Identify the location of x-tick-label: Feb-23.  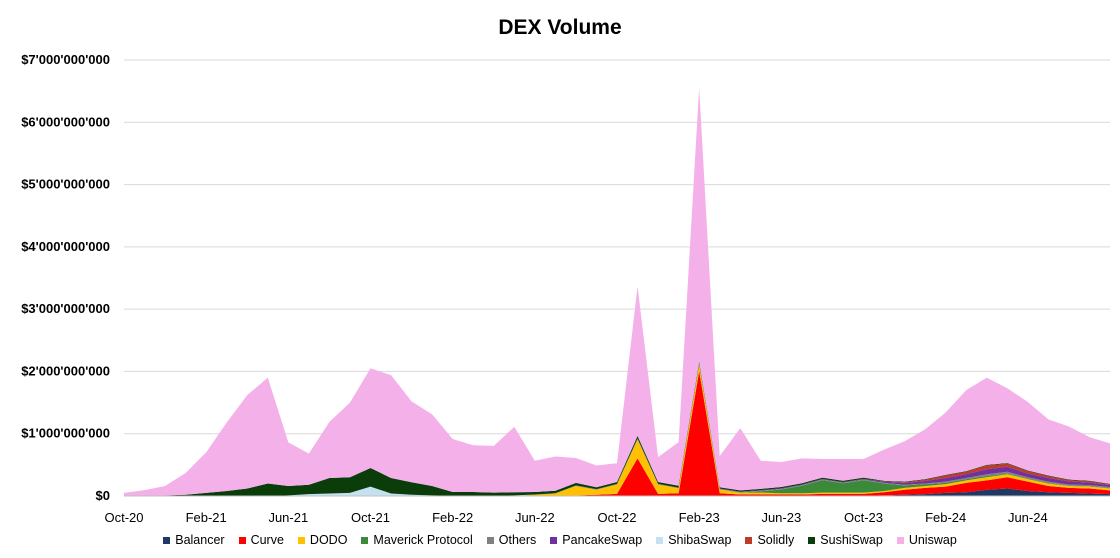
(699, 517).